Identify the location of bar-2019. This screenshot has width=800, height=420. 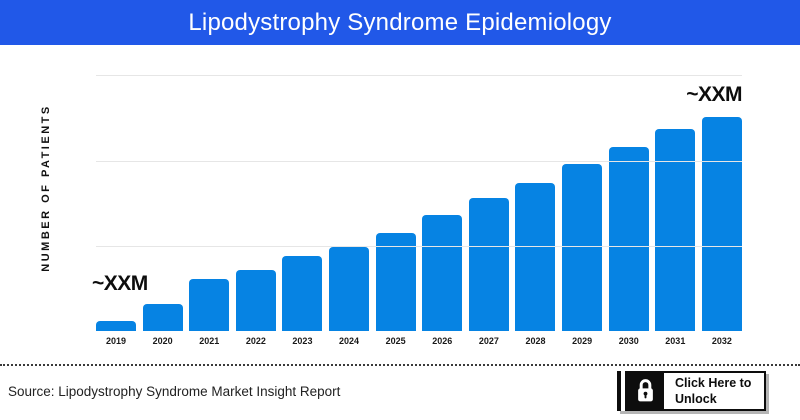
(116, 326).